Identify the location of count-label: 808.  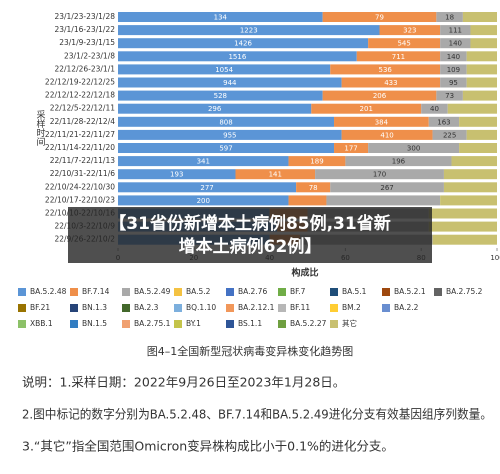
(225, 122).